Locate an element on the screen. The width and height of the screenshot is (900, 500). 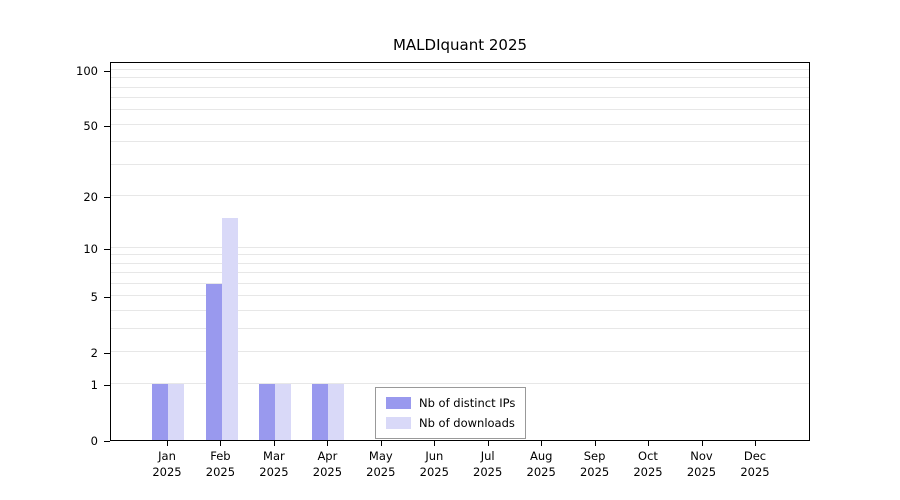
x-tick-label: Jan 2025 is located at coordinates (167, 464).